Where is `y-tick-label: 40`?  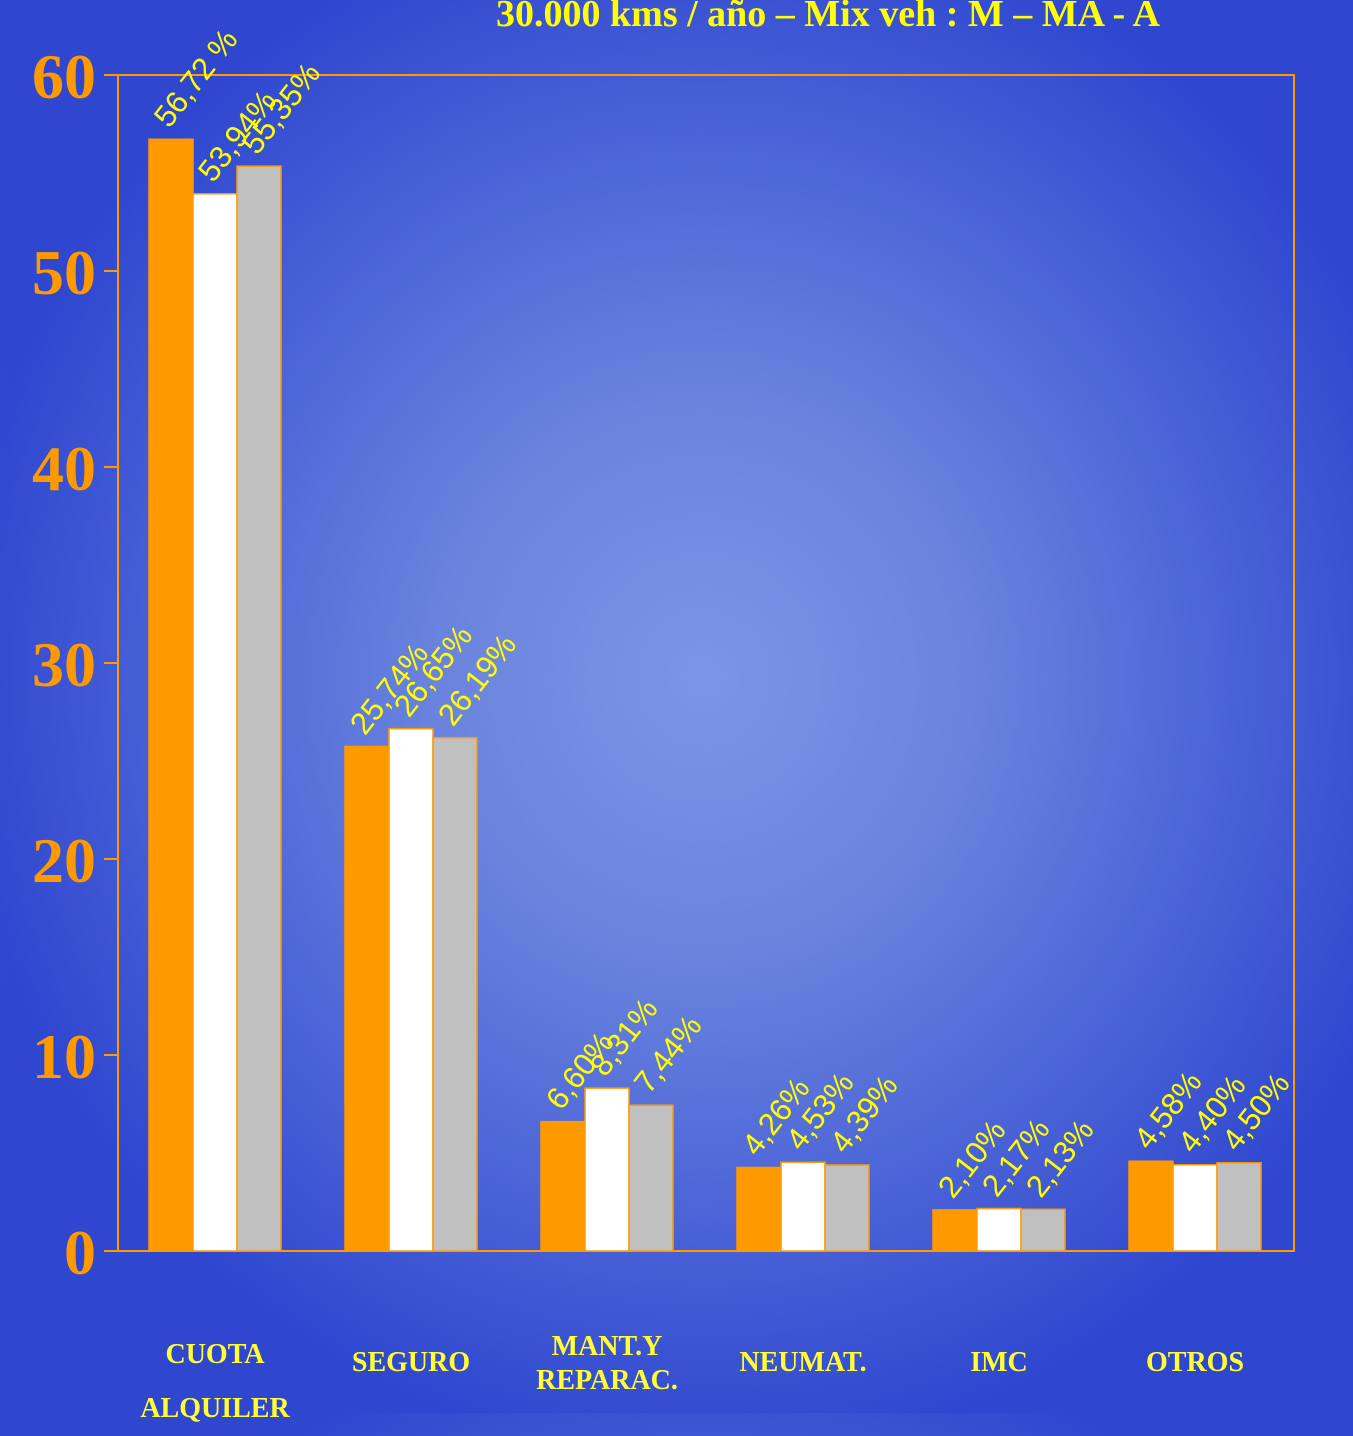
y-tick-label: 40 is located at coordinates (64, 468).